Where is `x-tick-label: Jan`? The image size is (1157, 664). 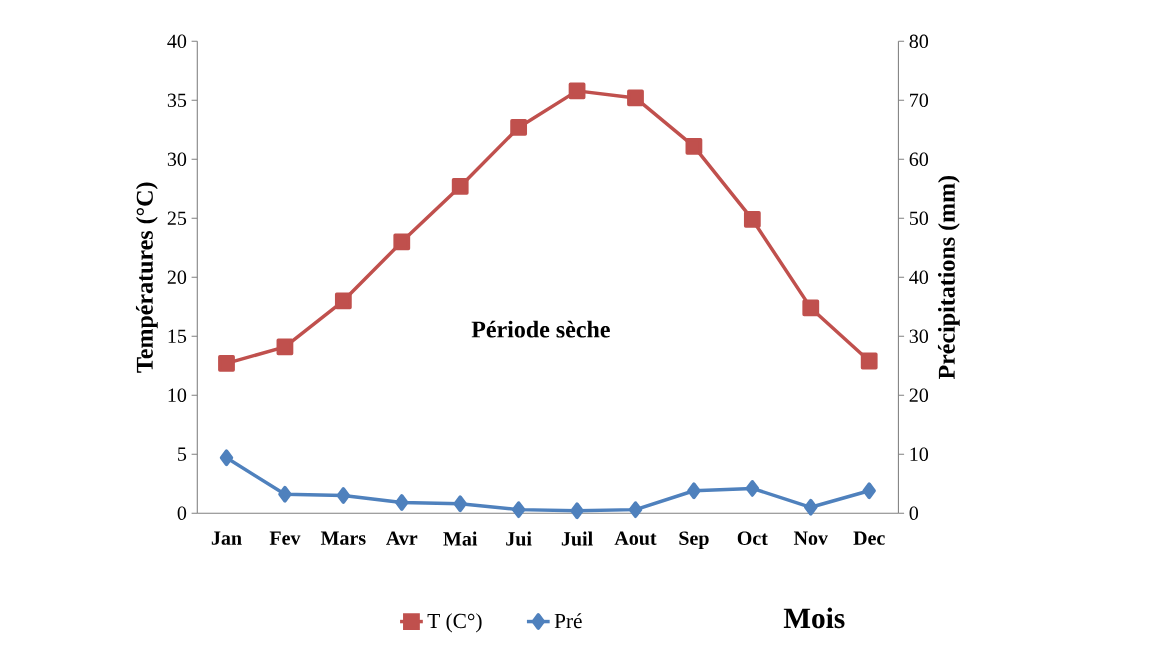
x-tick-label: Jan is located at coordinates (226, 538).